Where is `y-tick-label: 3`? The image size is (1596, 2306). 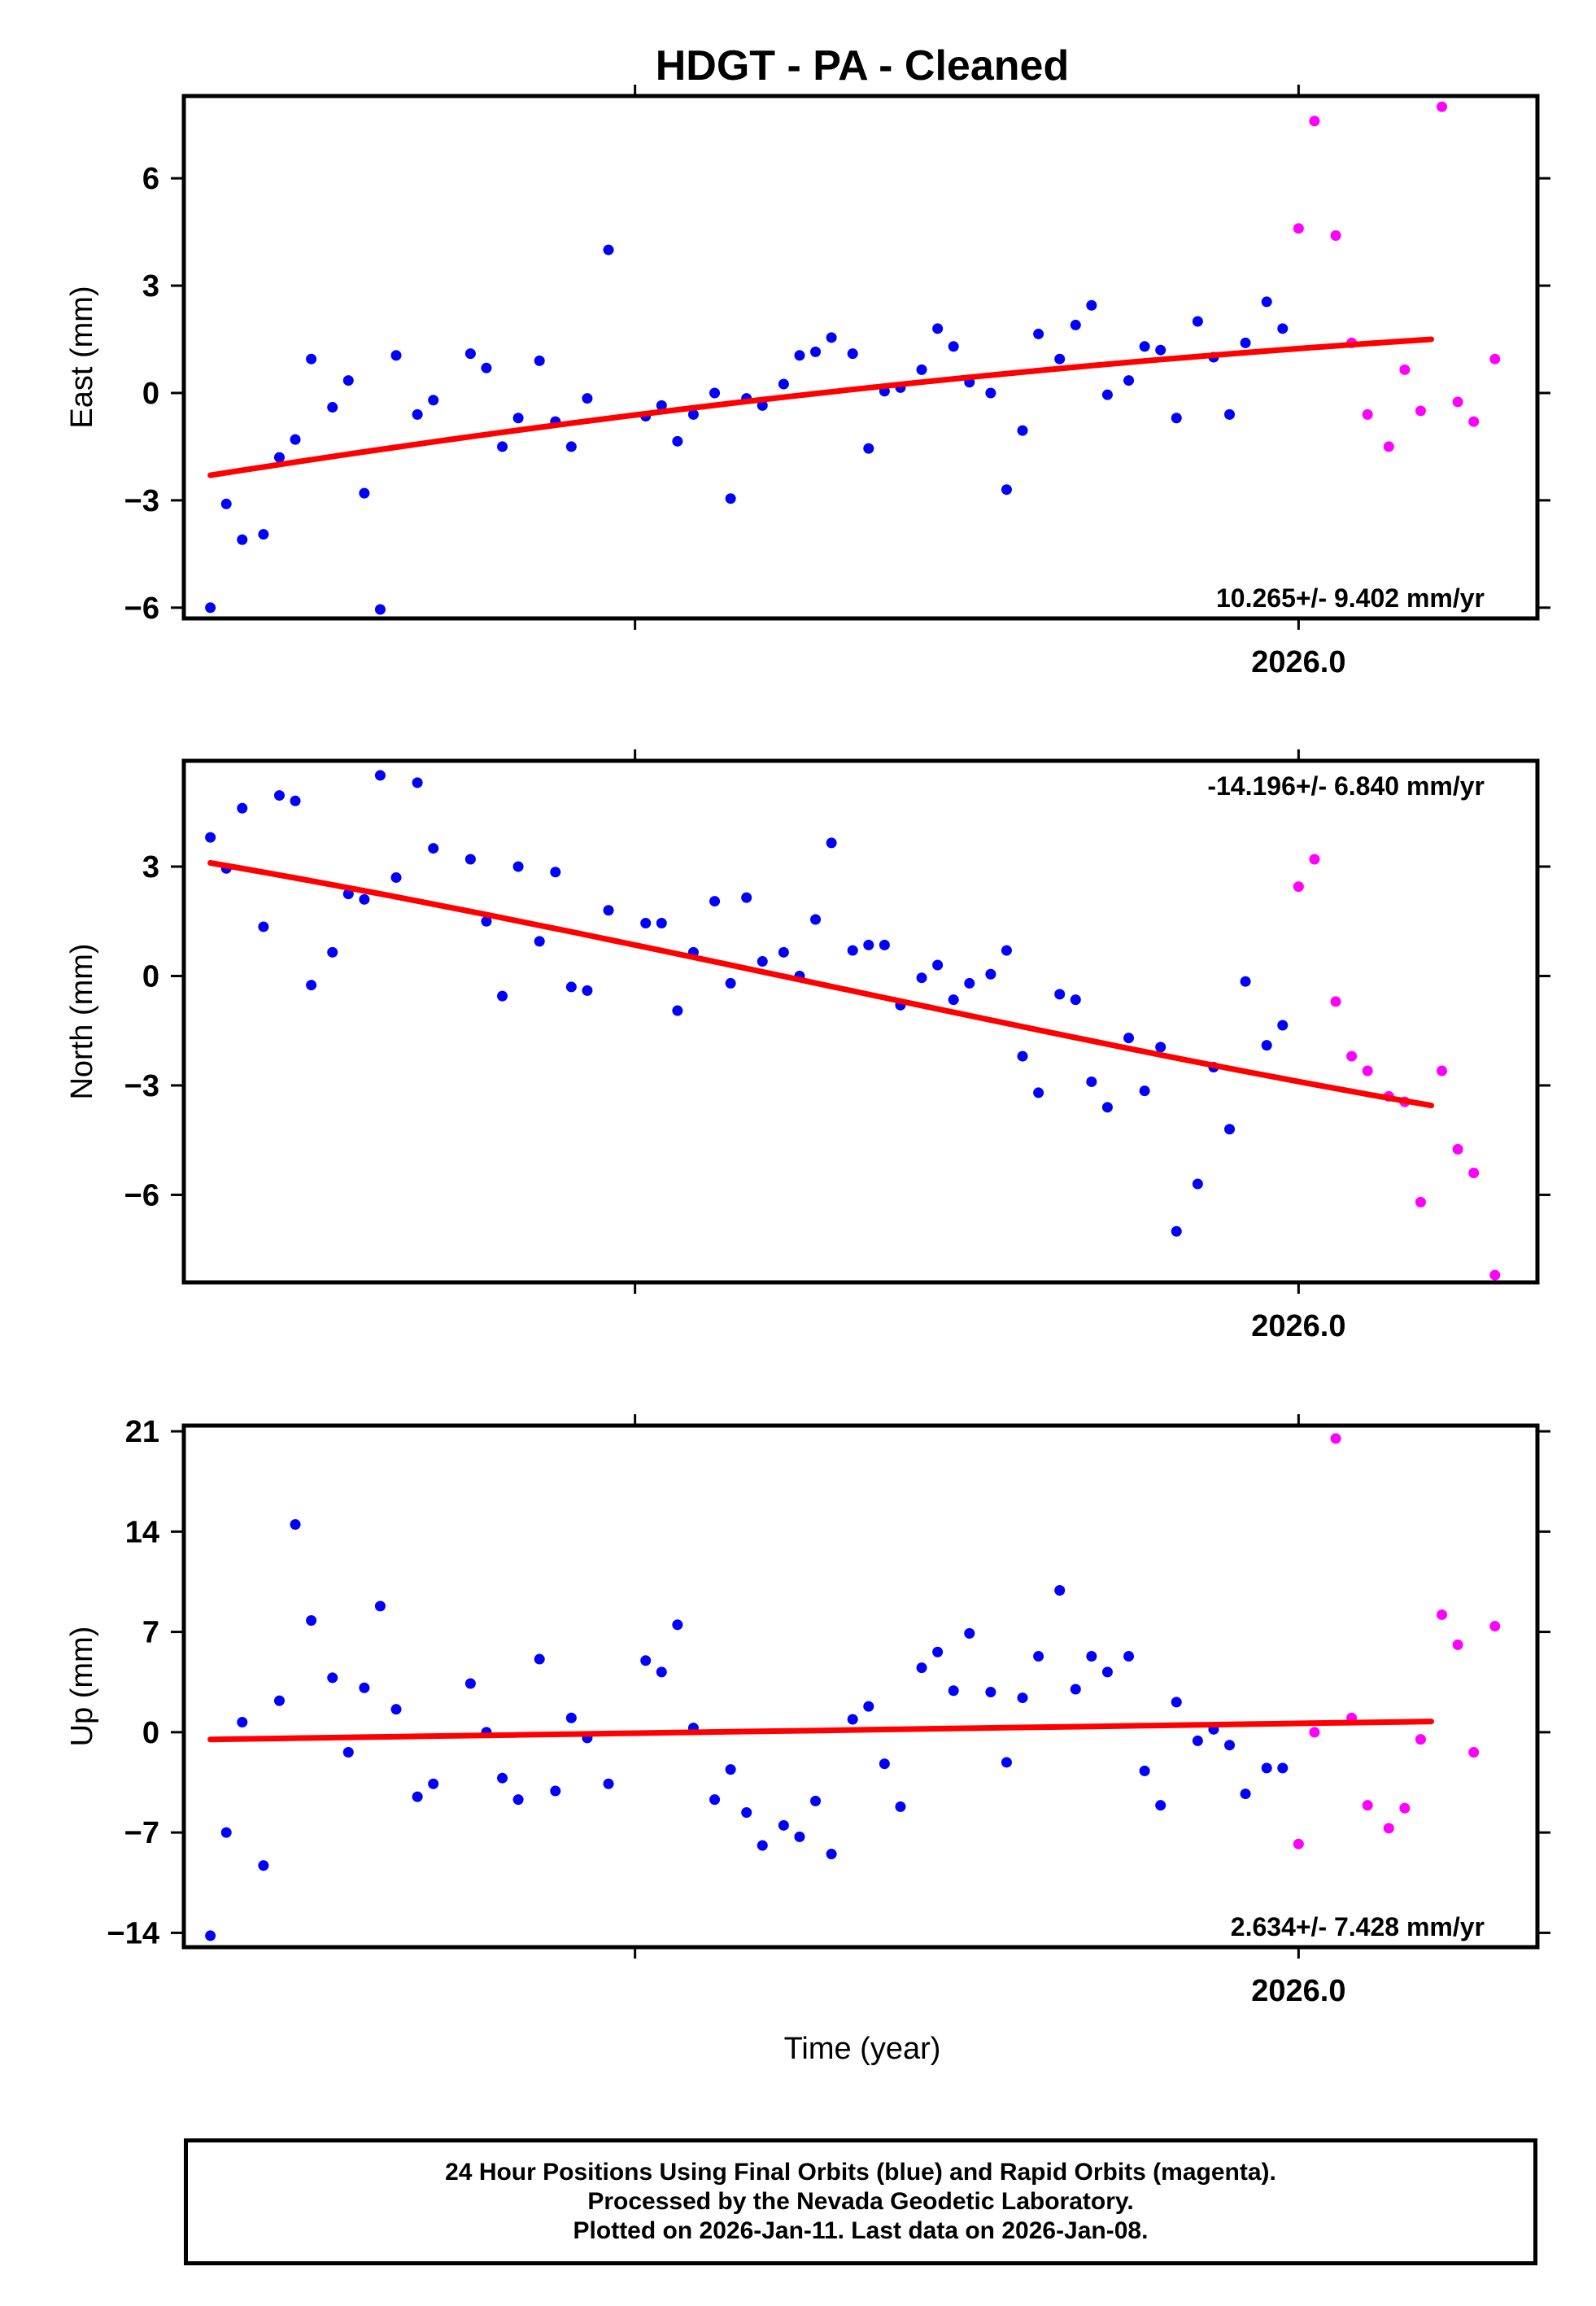
y-tick-label: 3 is located at coordinates (150, 867).